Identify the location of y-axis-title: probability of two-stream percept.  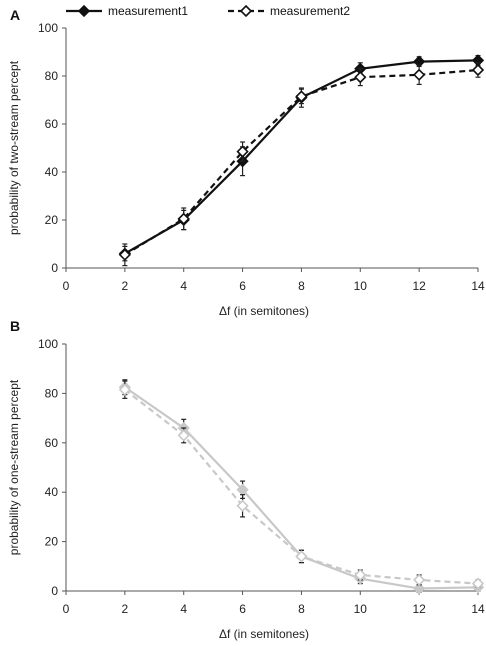
(14, 147).